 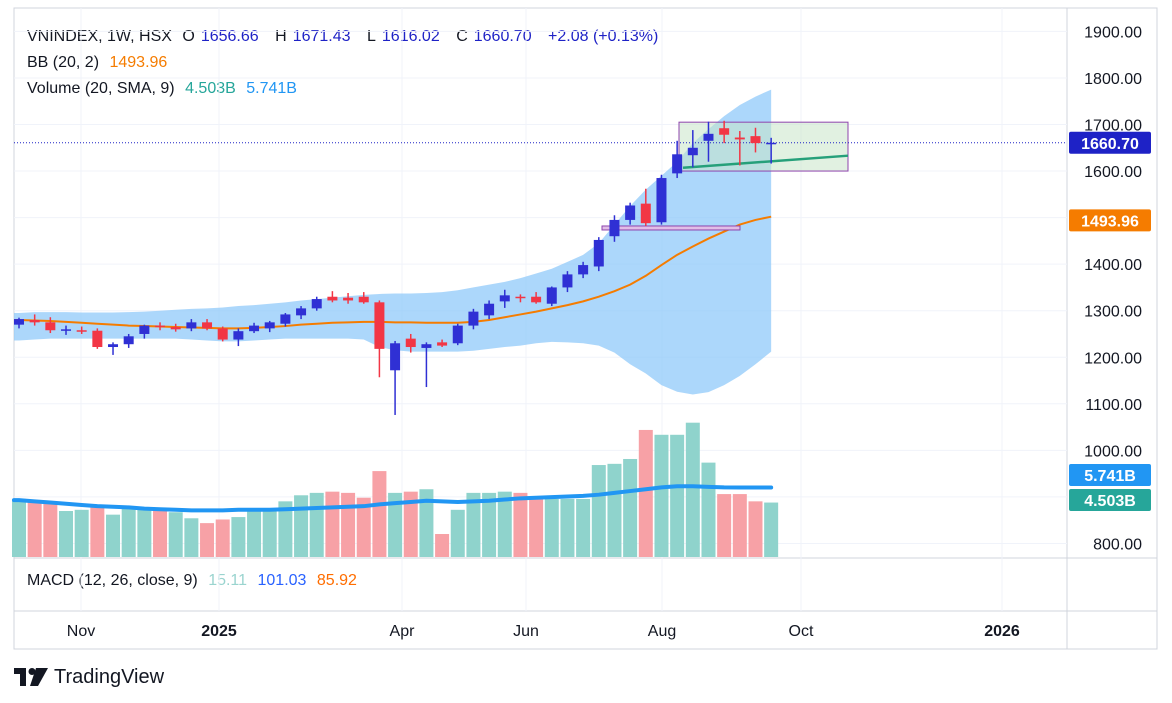 What do you see at coordinates (109, 676) in the screenshot?
I see `brand-name: TradingView` at bounding box center [109, 676].